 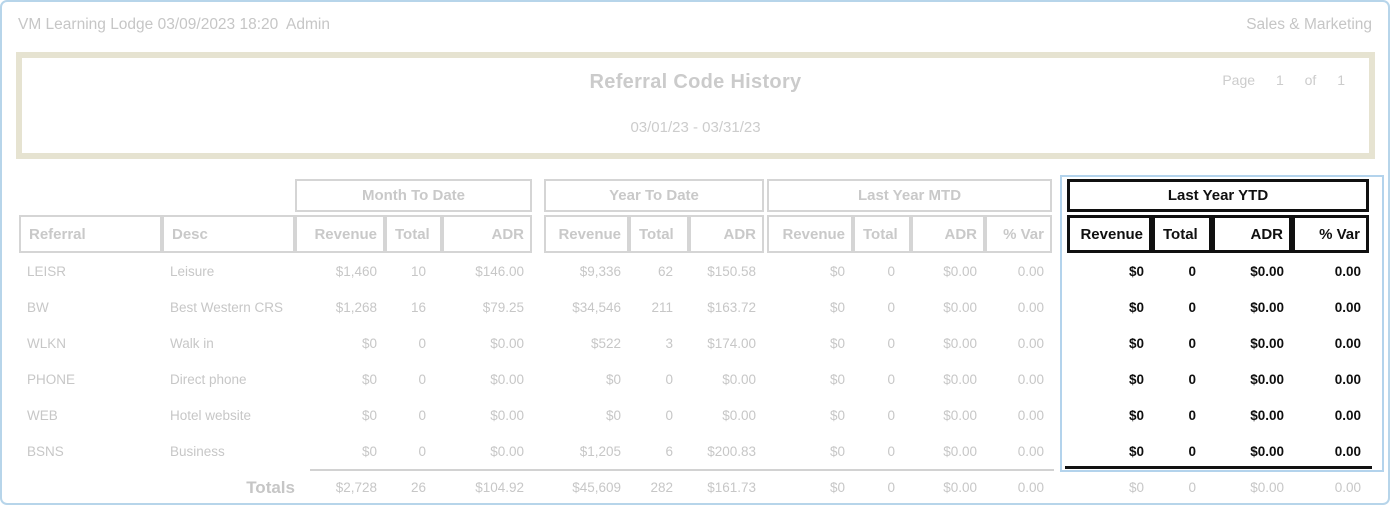 What do you see at coordinates (662, 307) in the screenshot?
I see `ytd-total-cell: 211` at bounding box center [662, 307].